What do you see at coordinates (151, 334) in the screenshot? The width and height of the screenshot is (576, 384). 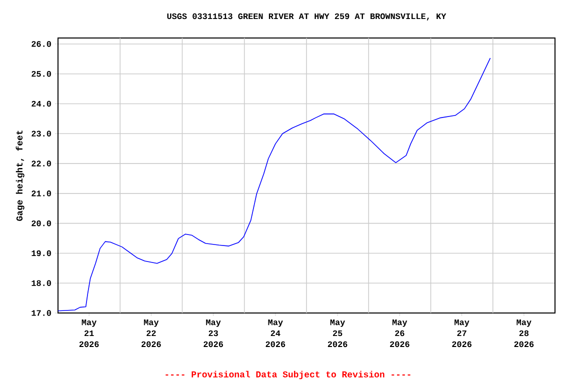 I see `x-tick-label: May 22 2026` at bounding box center [151, 334].